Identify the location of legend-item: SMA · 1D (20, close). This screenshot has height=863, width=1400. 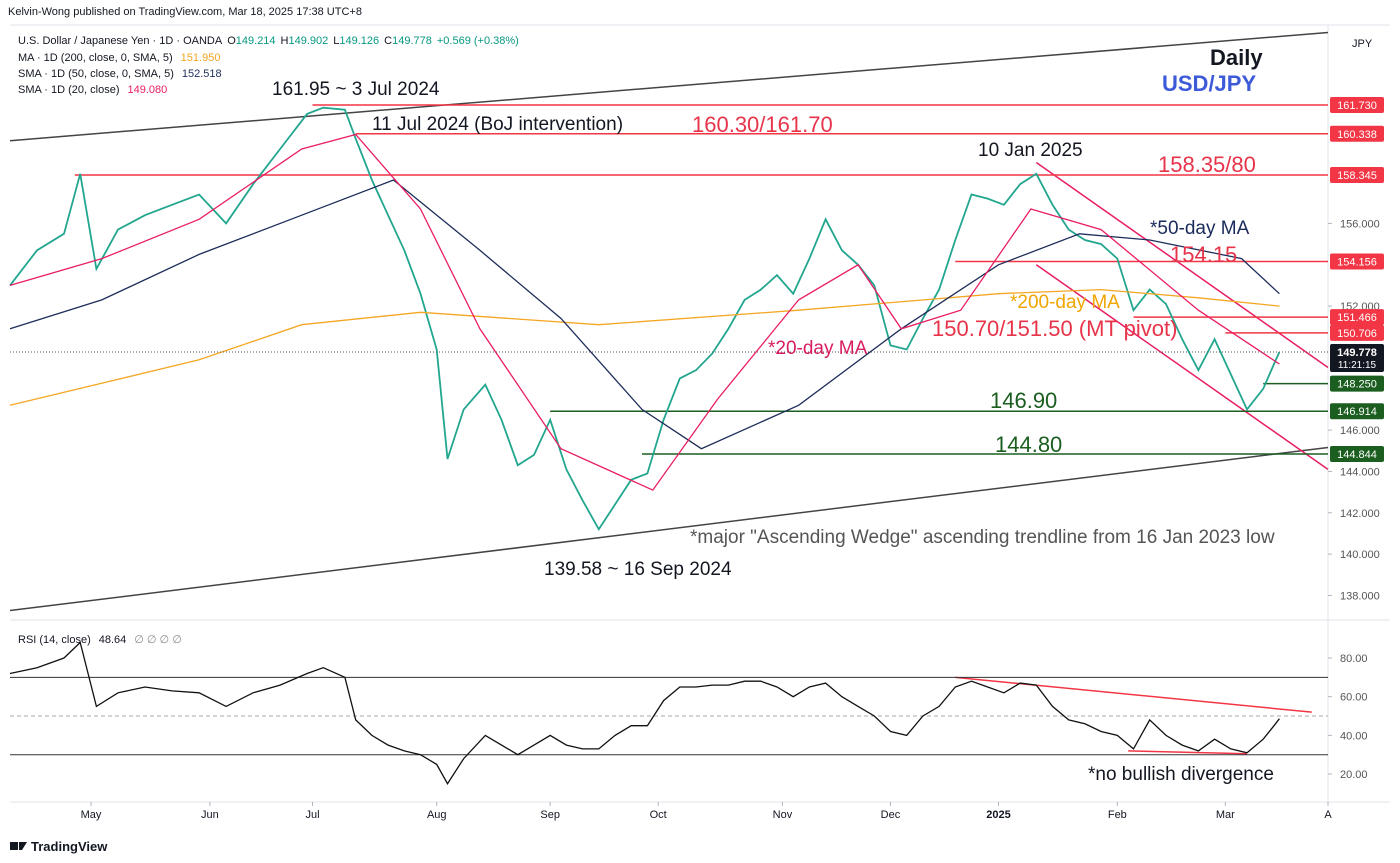
(68, 90).